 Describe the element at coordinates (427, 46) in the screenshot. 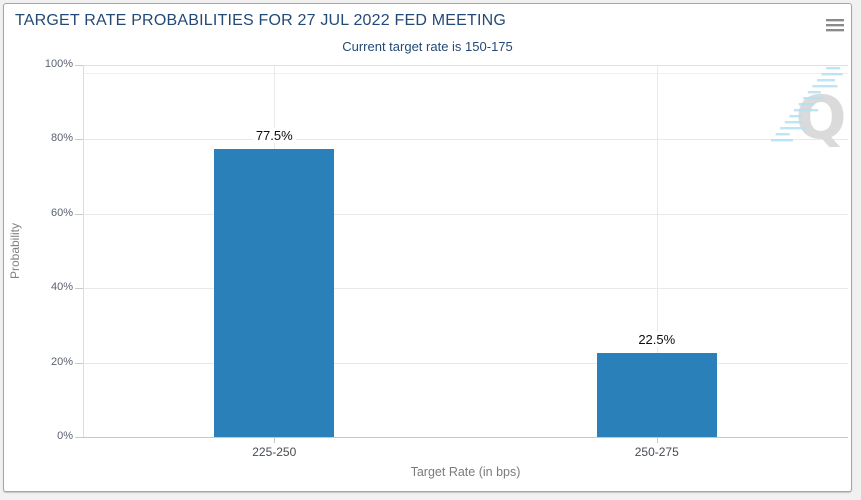

I see `chart-subtitle: Current target rate is 150-175` at that location.